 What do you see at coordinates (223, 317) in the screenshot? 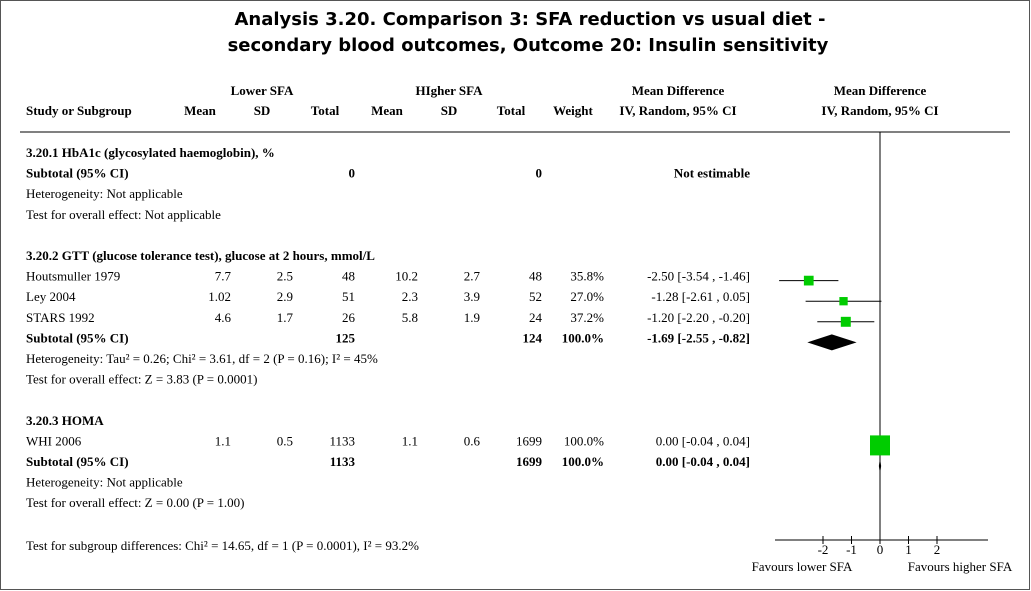
I see `cell: 4.6` at bounding box center [223, 317].